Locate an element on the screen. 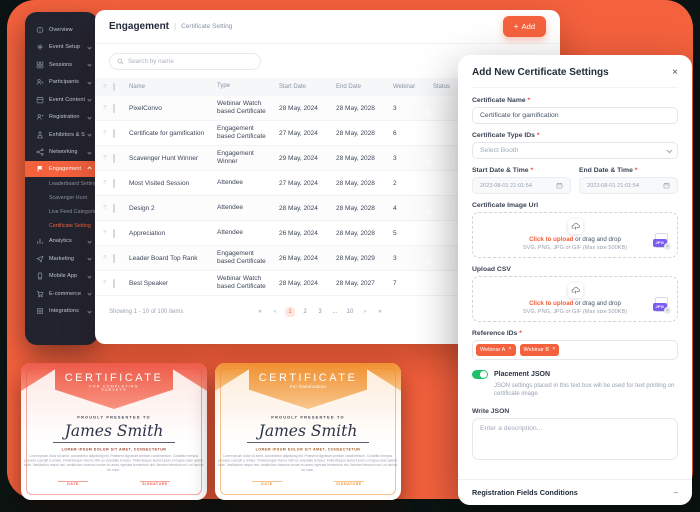 The image size is (700, 512). sidebar-subitem-live-feed-categories: Live Feed Categories is located at coordinates (61, 212).